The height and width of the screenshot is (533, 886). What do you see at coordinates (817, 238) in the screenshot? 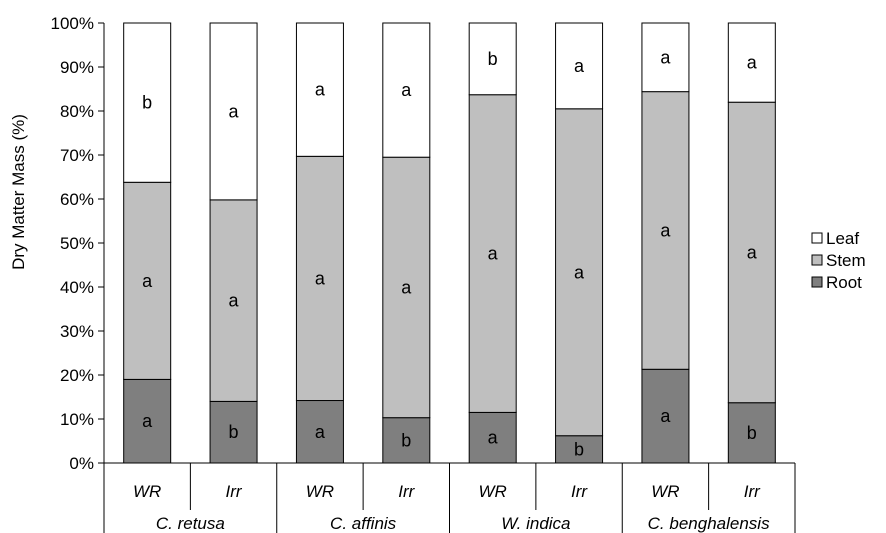
I see `legend-swatch-leaf` at bounding box center [817, 238].